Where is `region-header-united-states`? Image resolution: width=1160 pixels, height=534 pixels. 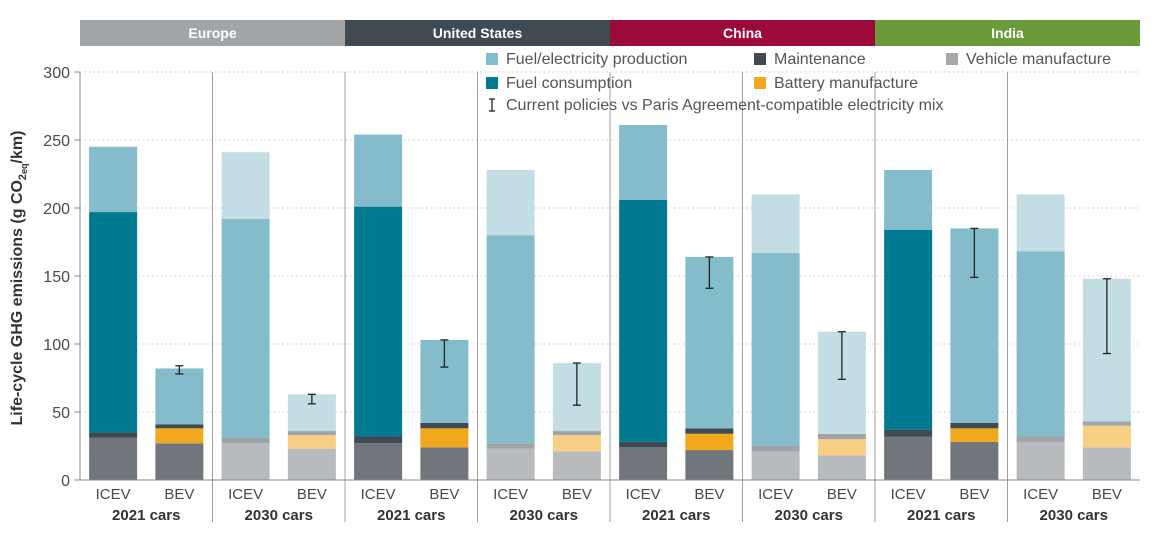
region-header-united-states is located at coordinates (477, 33).